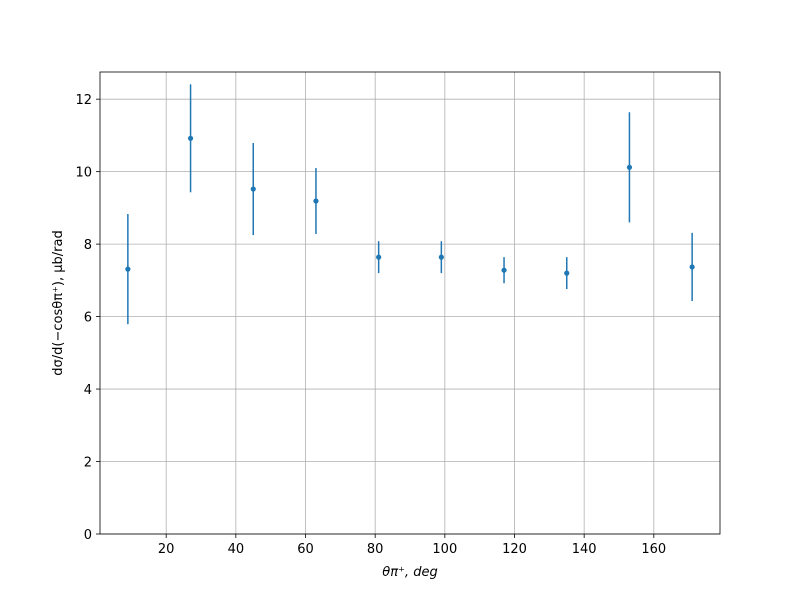 This screenshot has width=800, height=604. I want to click on y-tick-label: 6, so click(88, 318).